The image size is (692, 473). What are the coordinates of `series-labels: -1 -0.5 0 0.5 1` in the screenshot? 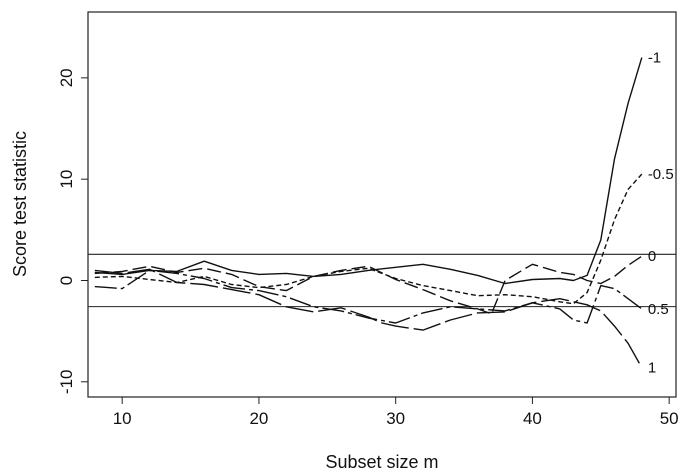 It's located at (661, 213).